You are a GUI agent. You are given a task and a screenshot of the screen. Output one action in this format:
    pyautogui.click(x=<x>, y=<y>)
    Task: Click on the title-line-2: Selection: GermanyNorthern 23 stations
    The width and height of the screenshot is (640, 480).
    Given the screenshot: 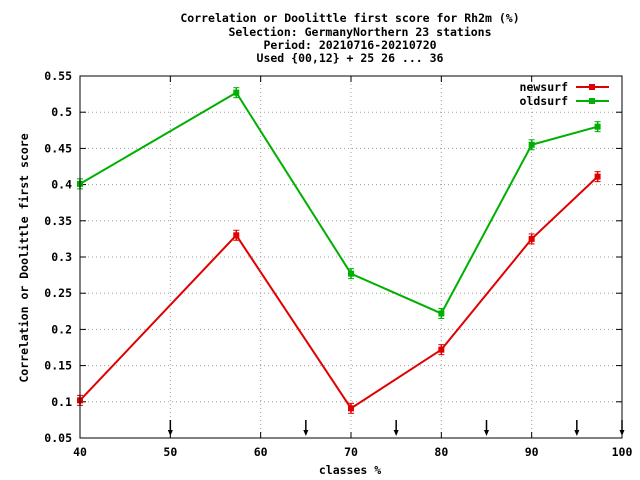 What is the action you would take?
    pyautogui.click(x=359, y=32)
    